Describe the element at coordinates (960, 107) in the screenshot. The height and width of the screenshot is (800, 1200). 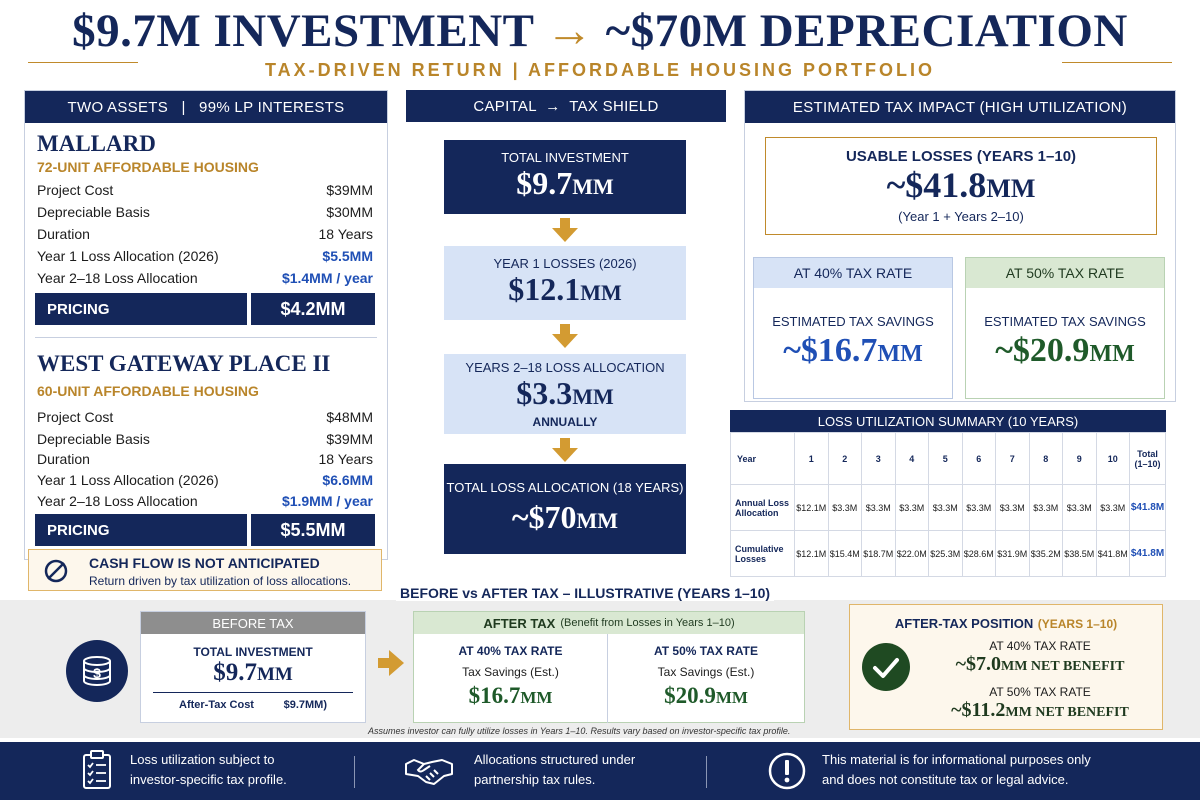
I see `tax-impact-heading: ESTIMATED TAX IMPACT (HIGH UTILIZATION)` at that location.